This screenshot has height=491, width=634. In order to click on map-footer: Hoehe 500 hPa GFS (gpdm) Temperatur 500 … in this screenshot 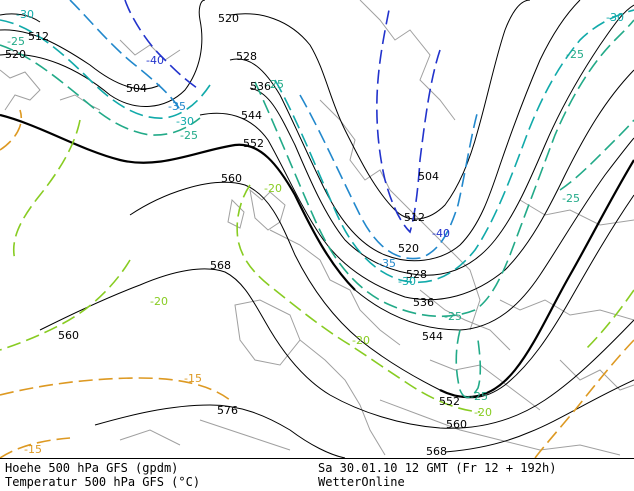, I will do `click(317, 474)`.